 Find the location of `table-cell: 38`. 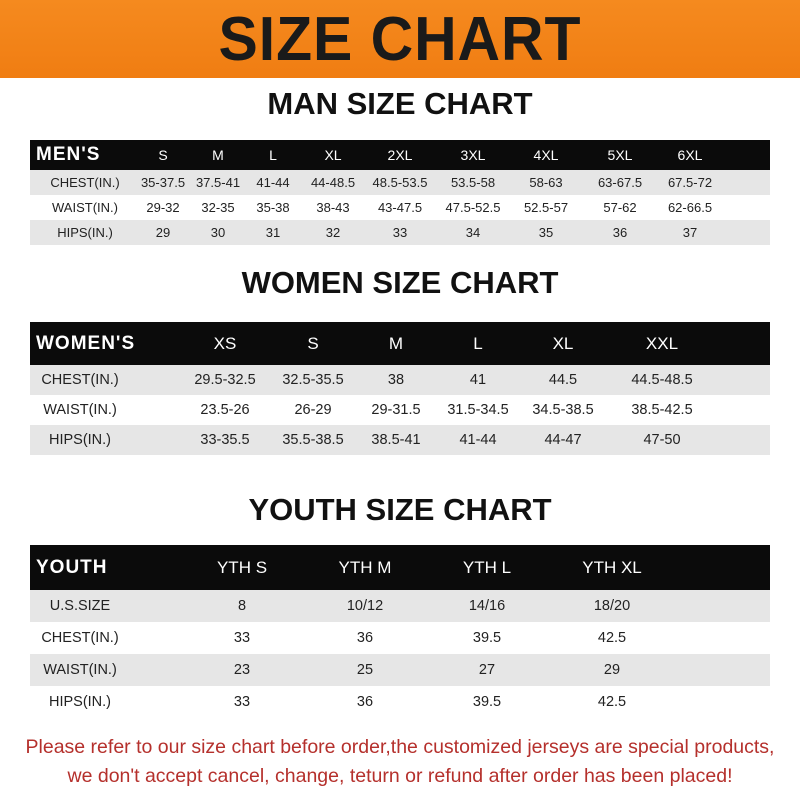

table-cell: 38 is located at coordinates (396, 380).